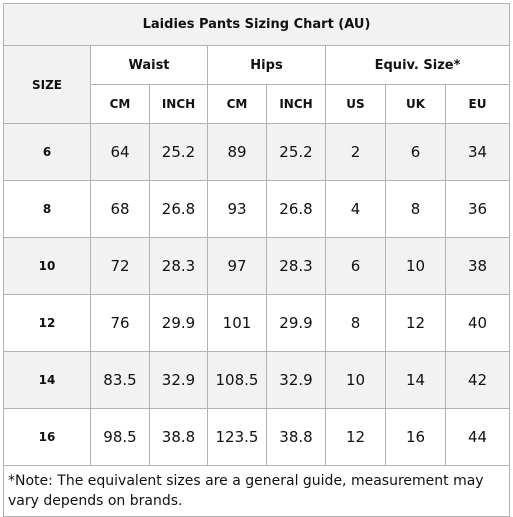  What do you see at coordinates (355, 152) in the screenshot?
I see `us-size-cell: 2` at bounding box center [355, 152].